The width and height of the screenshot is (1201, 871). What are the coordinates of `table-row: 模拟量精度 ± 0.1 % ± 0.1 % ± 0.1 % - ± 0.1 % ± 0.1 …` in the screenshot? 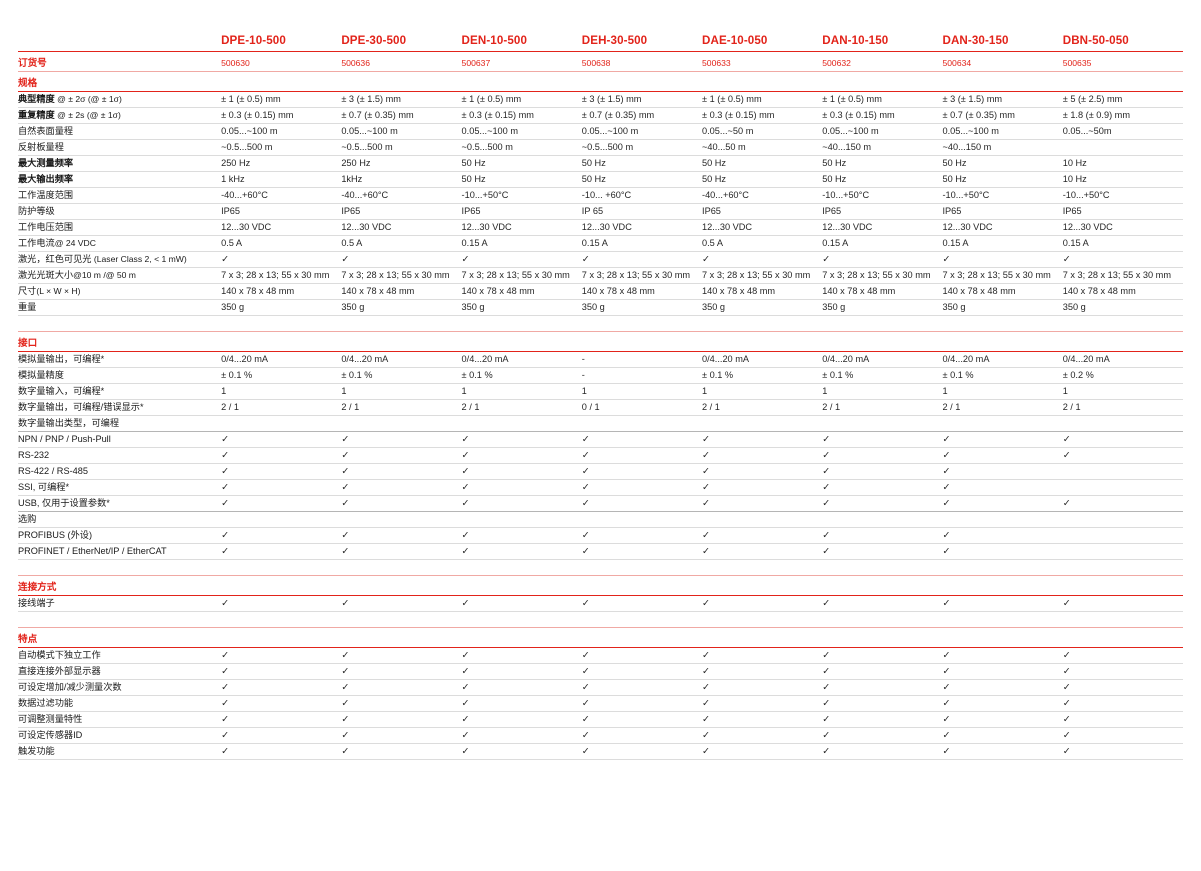 It's located at (600, 375).